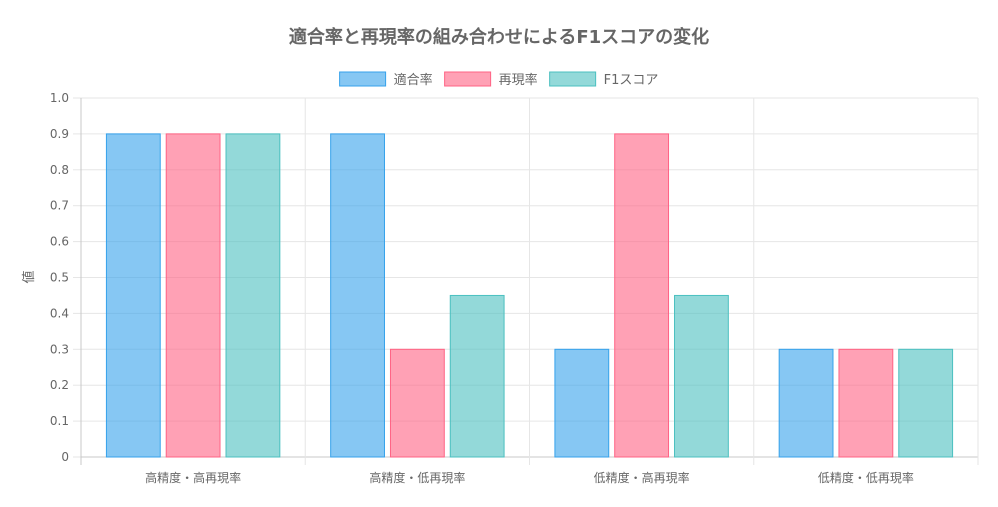 Image resolution: width=998 pixels, height=507 pixels. What do you see at coordinates (193, 477) in the screenshot?
I see `x-tick-label: 高精度・高再現率` at bounding box center [193, 477].